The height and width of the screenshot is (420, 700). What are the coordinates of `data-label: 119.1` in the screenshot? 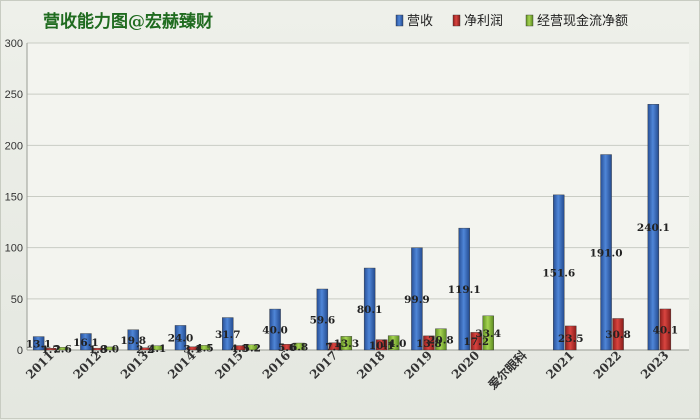 It's located at (464, 290).